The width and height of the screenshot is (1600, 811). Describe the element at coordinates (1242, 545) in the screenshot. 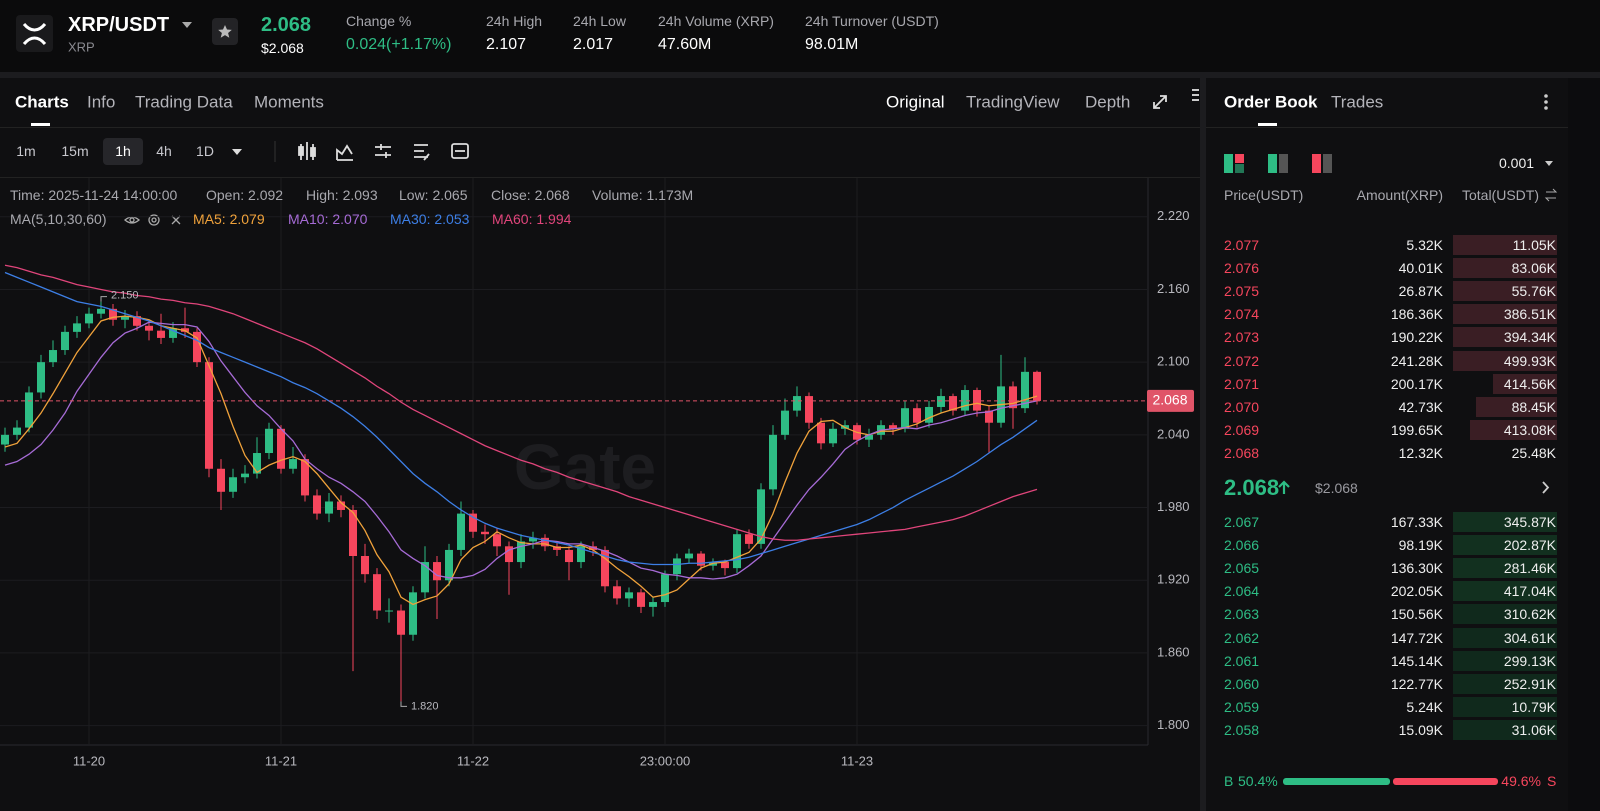

I see `bid-price: 2.066` at that location.